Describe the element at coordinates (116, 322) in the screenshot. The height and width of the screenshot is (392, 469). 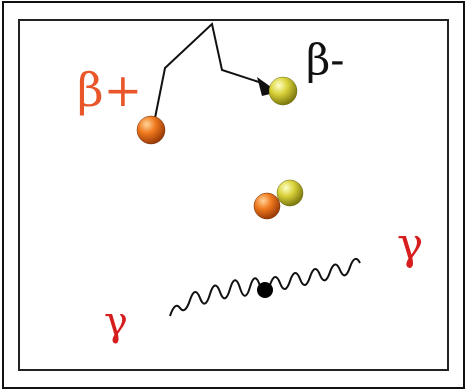
I see `gamma-left-label: γ` at that location.